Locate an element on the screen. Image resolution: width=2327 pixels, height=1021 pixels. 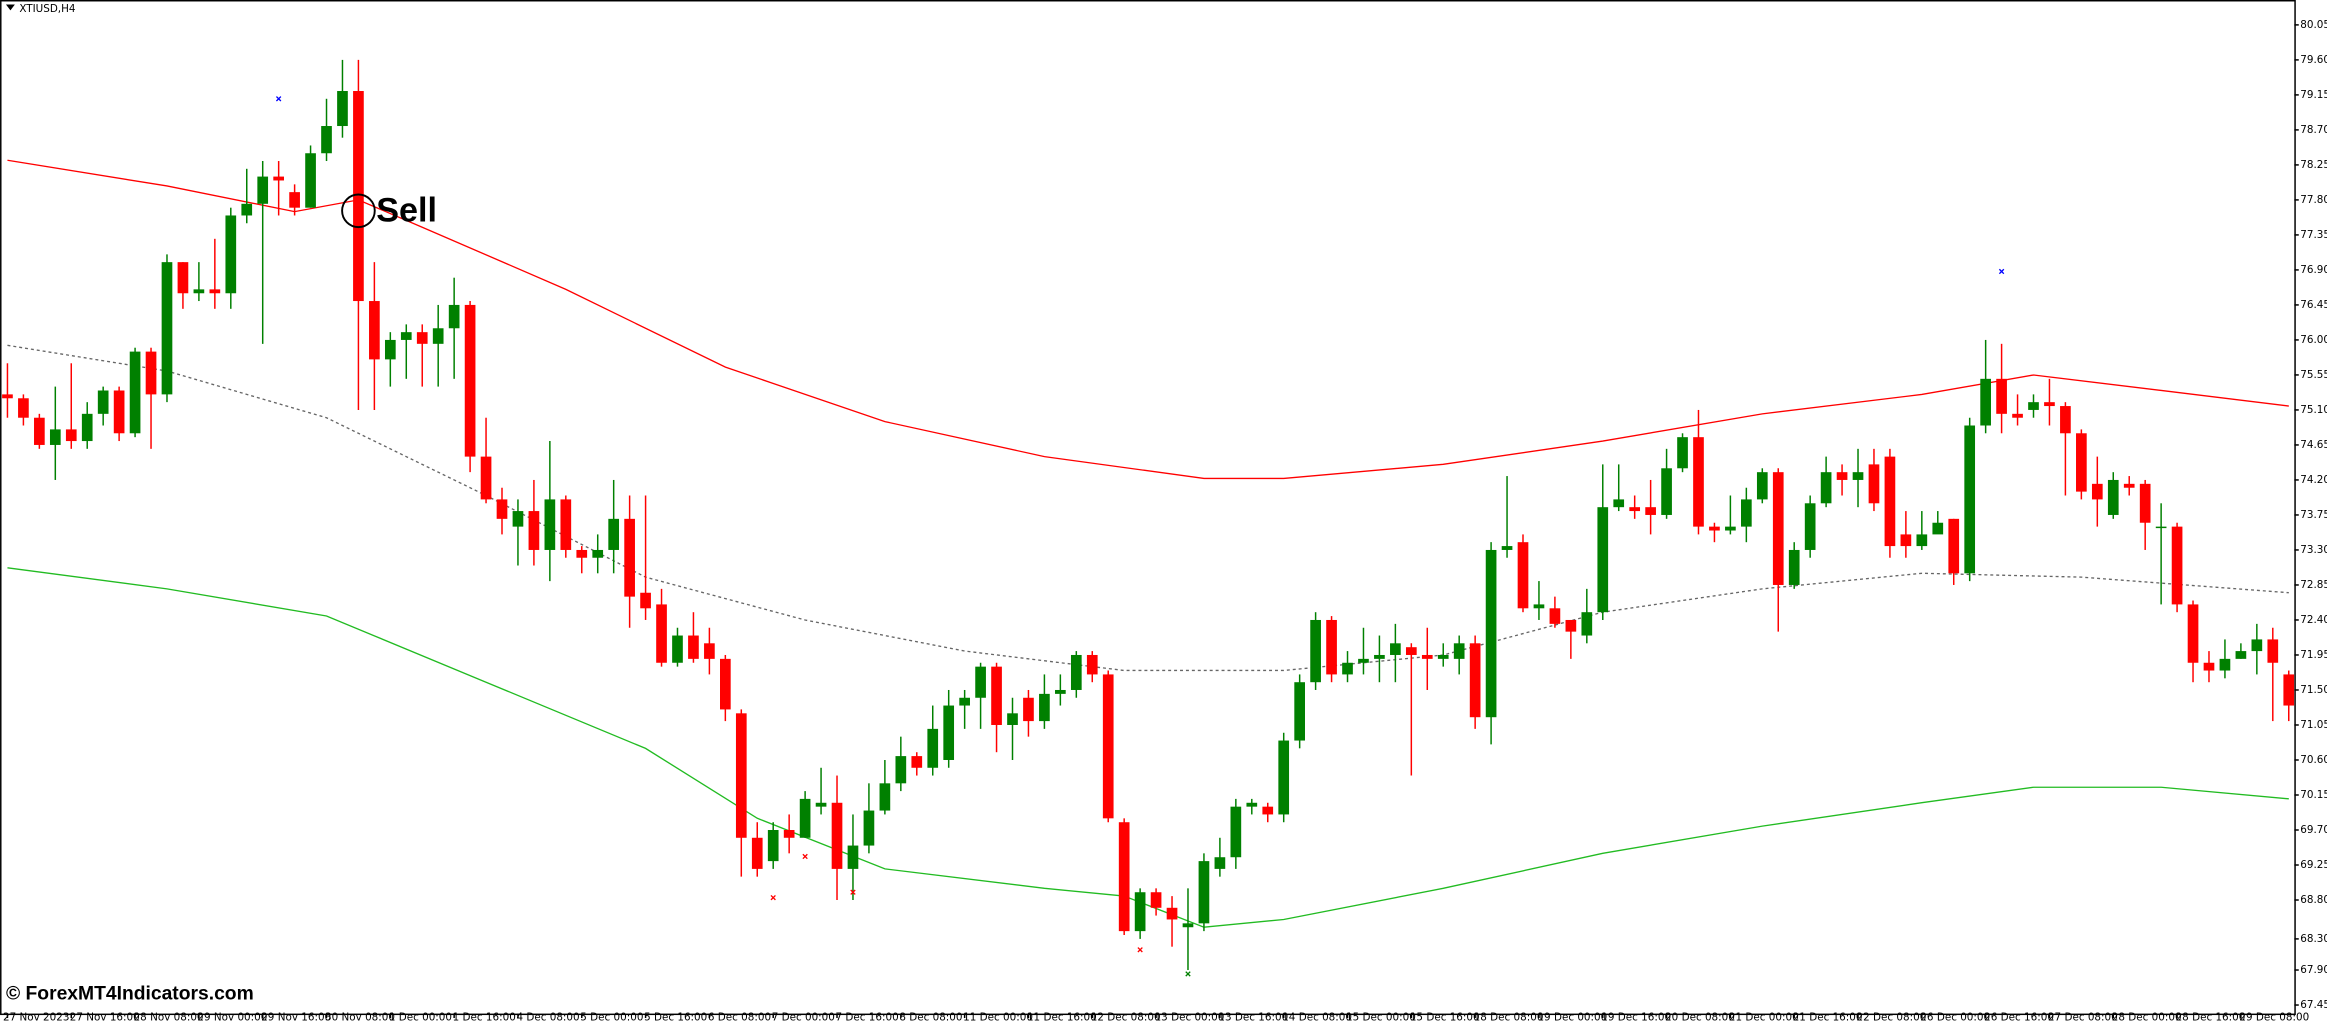
x-tick-label: 11 Dec 00:00 is located at coordinates (998, 1016).